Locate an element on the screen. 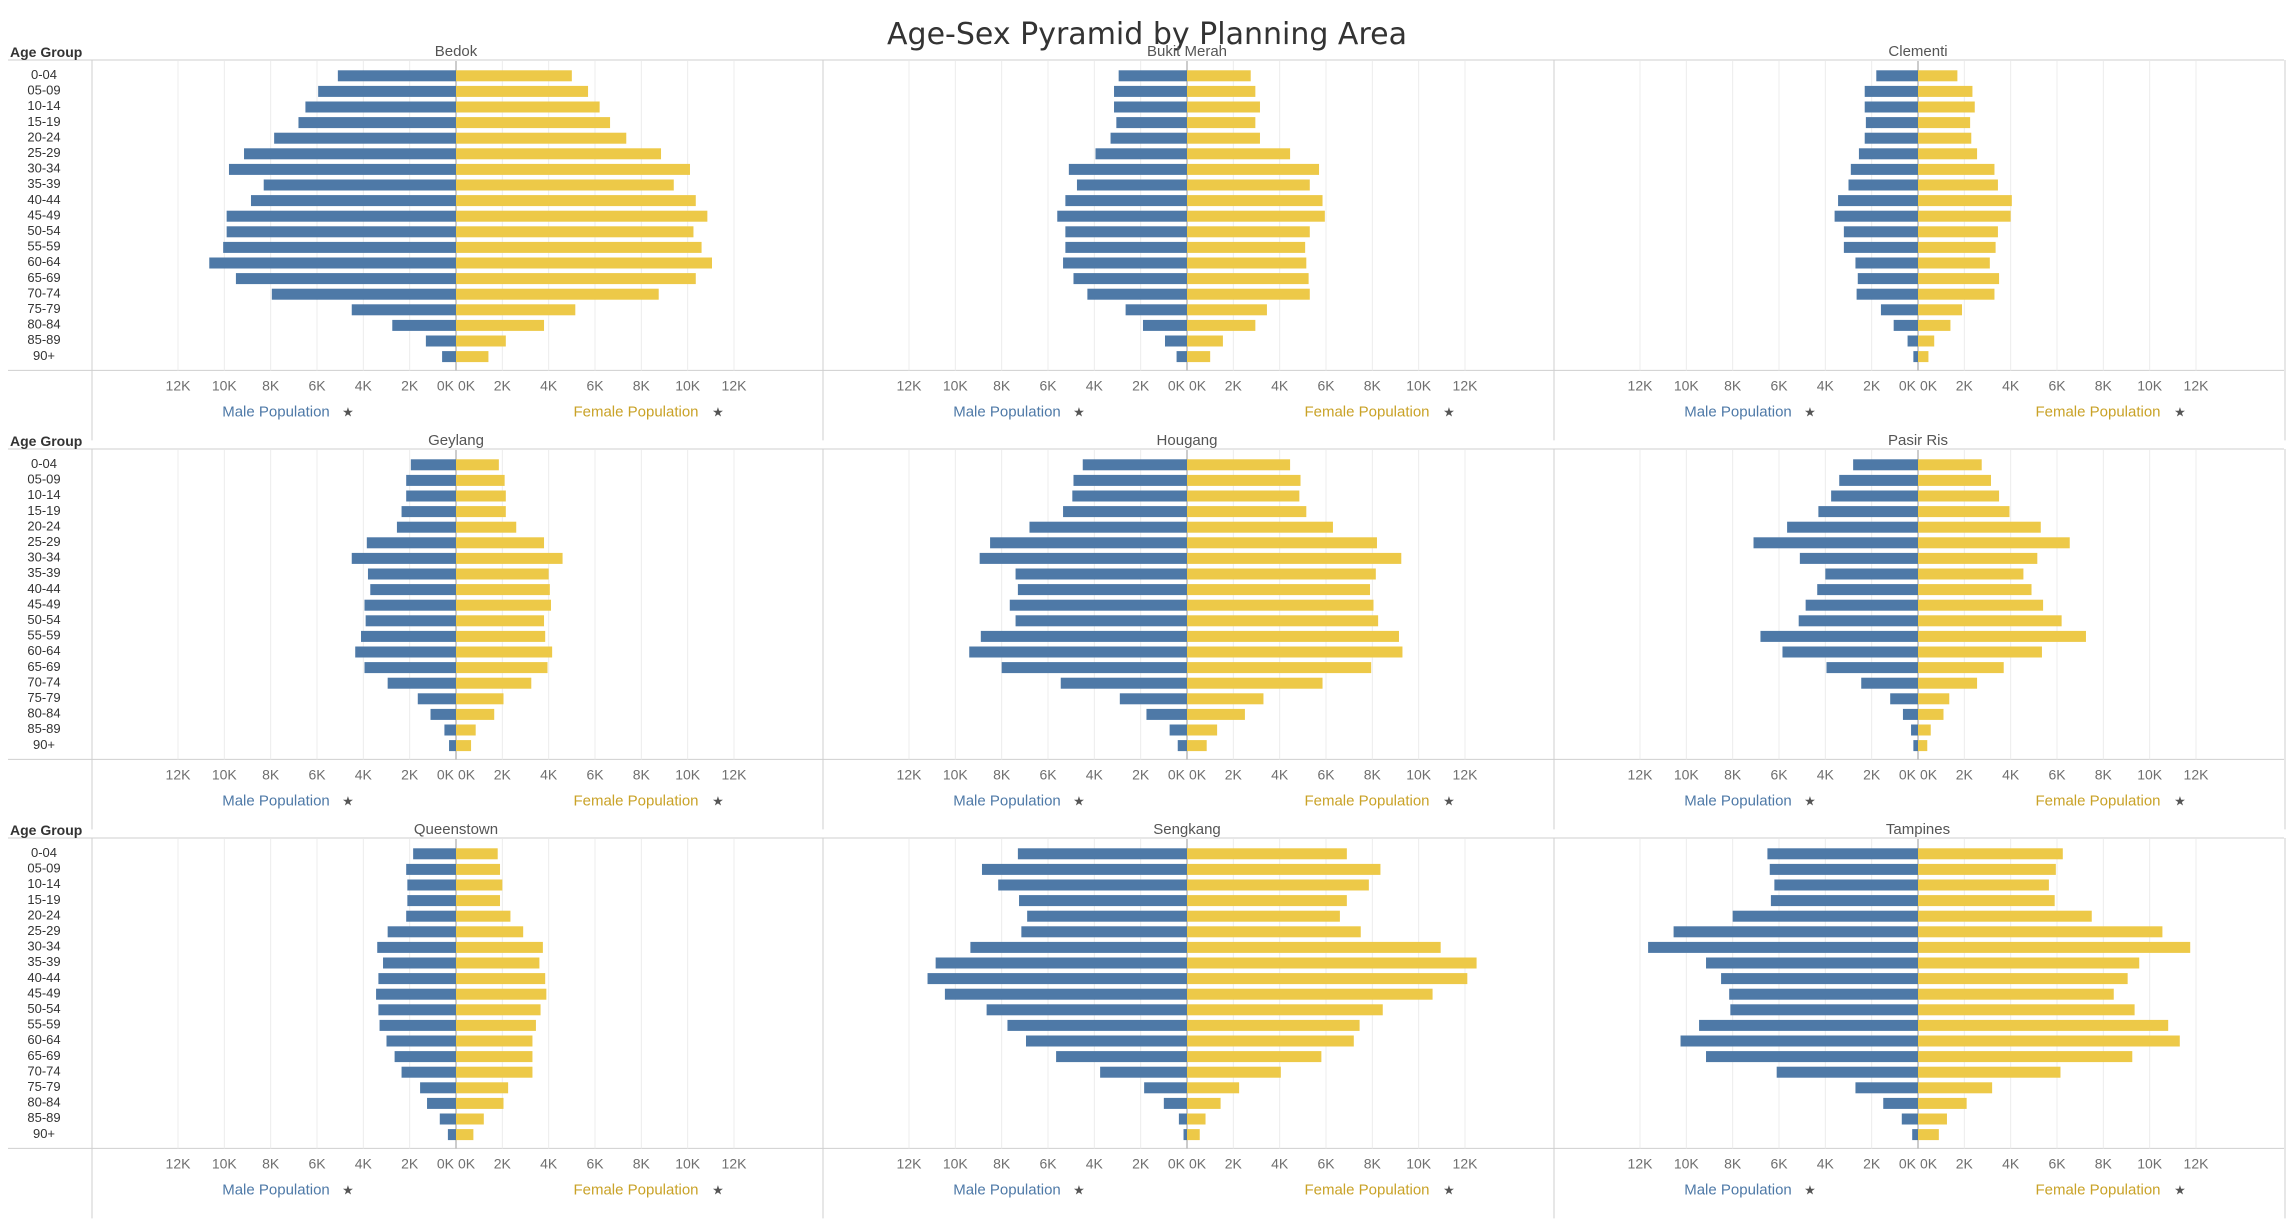 This screenshot has height=1229, width=2294. x-tick-label: 8K is located at coordinates (1733, 385).